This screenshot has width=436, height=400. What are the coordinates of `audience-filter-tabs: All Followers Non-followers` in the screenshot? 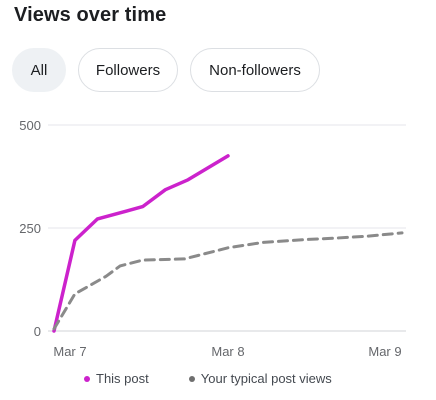 It's located at (166, 70).